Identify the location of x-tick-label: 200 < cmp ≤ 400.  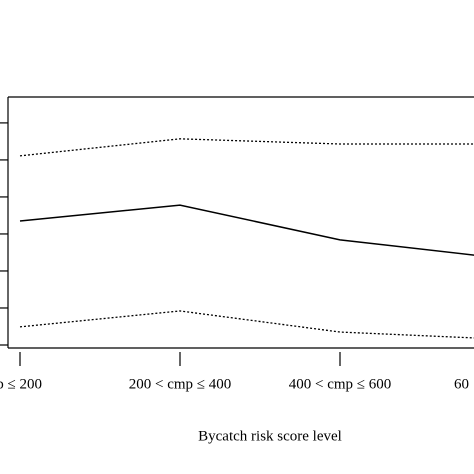
(180, 384).